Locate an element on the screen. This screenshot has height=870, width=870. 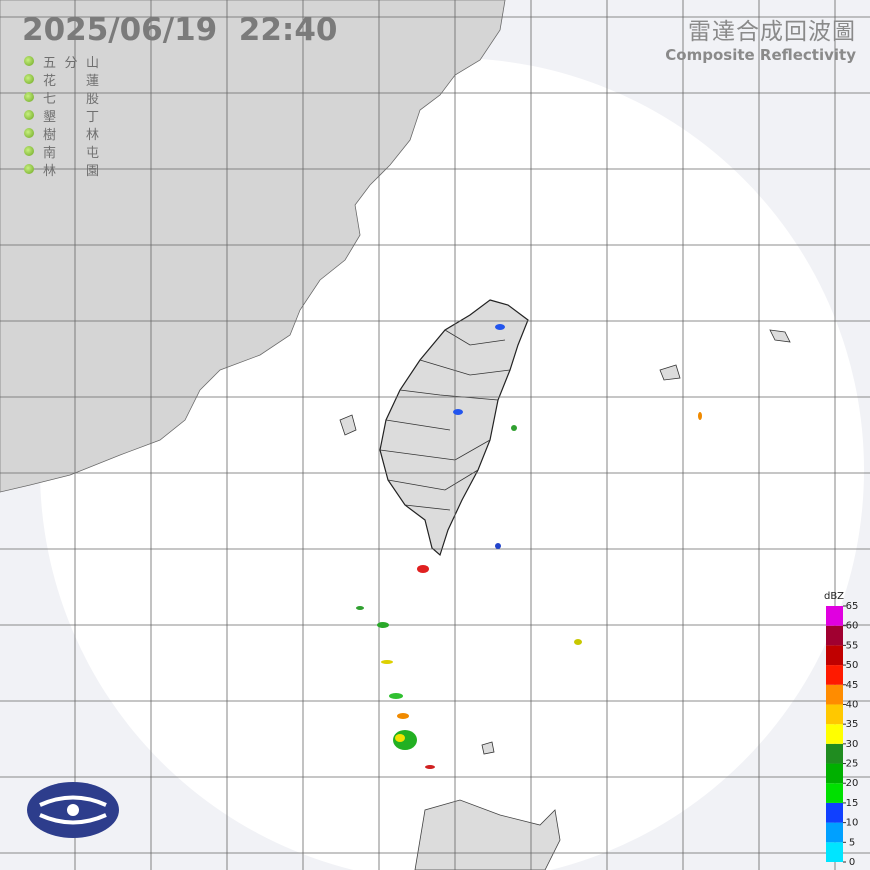
station-name: 南屯 is located at coordinates (71, 153).